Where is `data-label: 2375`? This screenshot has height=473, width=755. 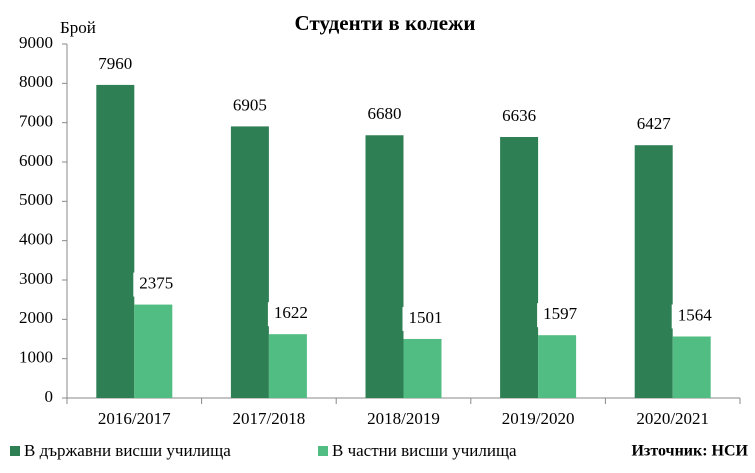 data-label: 2375 is located at coordinates (156, 282).